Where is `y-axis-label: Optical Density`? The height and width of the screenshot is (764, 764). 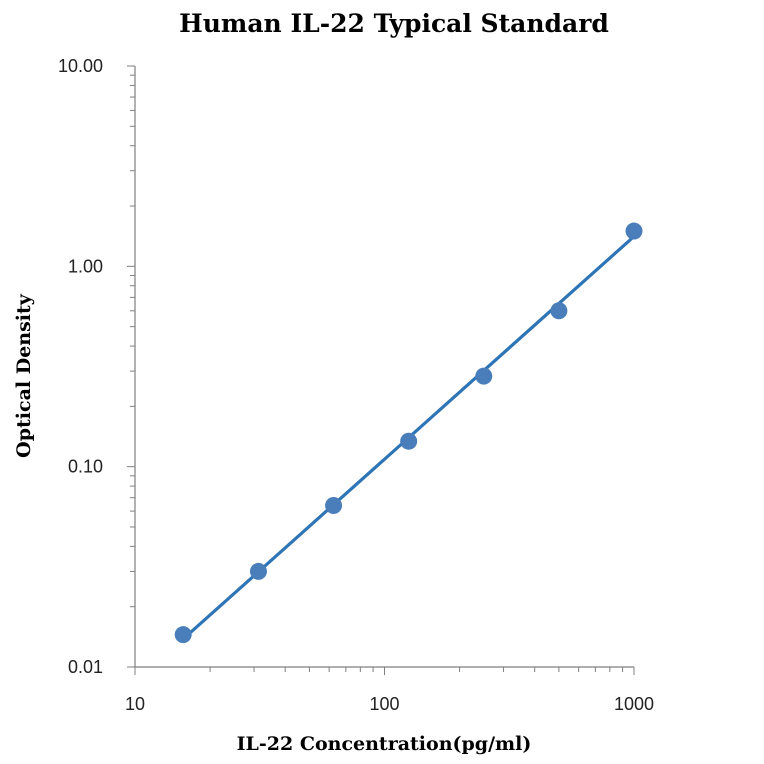 y-axis-label: Optical Density is located at coordinates (24, 375).